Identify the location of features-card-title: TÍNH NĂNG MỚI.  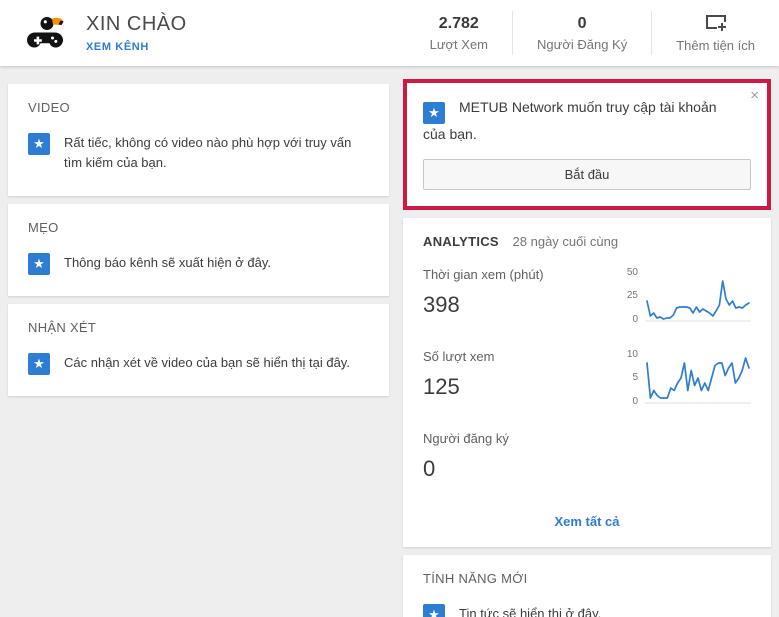
(475, 578).